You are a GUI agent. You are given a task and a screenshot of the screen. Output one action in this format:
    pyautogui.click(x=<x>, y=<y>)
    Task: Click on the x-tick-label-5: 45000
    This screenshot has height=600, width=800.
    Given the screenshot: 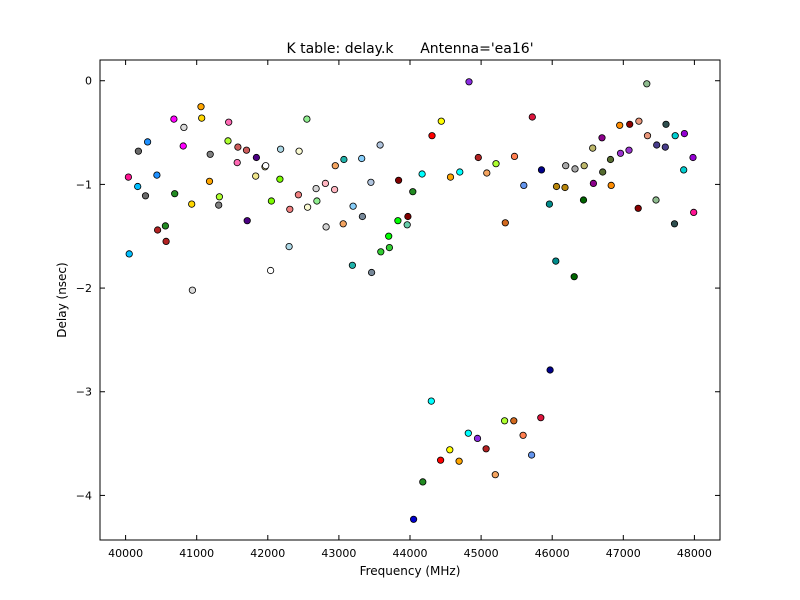 What is the action you would take?
    pyautogui.click(x=481, y=553)
    